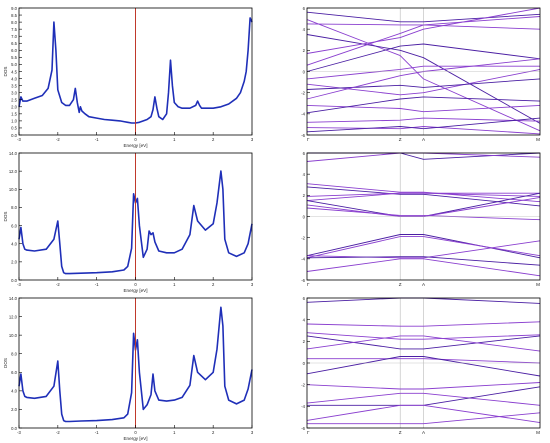 This screenshot has width=550, height=443. What do you see at coordinates (14, 29) in the screenshot?
I see `y-tick-label: 7.5` at bounding box center [14, 29].